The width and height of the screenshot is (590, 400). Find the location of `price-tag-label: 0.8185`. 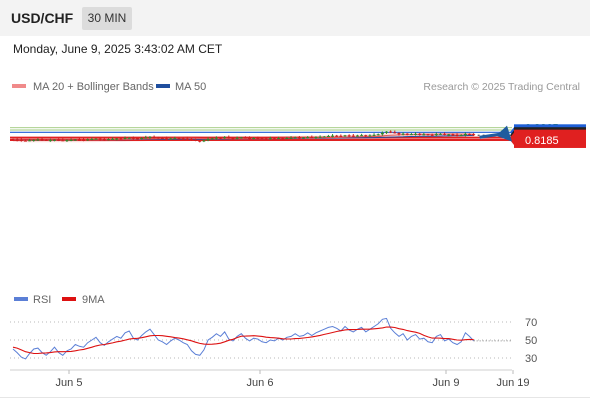

price-tag-label: 0.8185 is located at coordinates (542, 141).